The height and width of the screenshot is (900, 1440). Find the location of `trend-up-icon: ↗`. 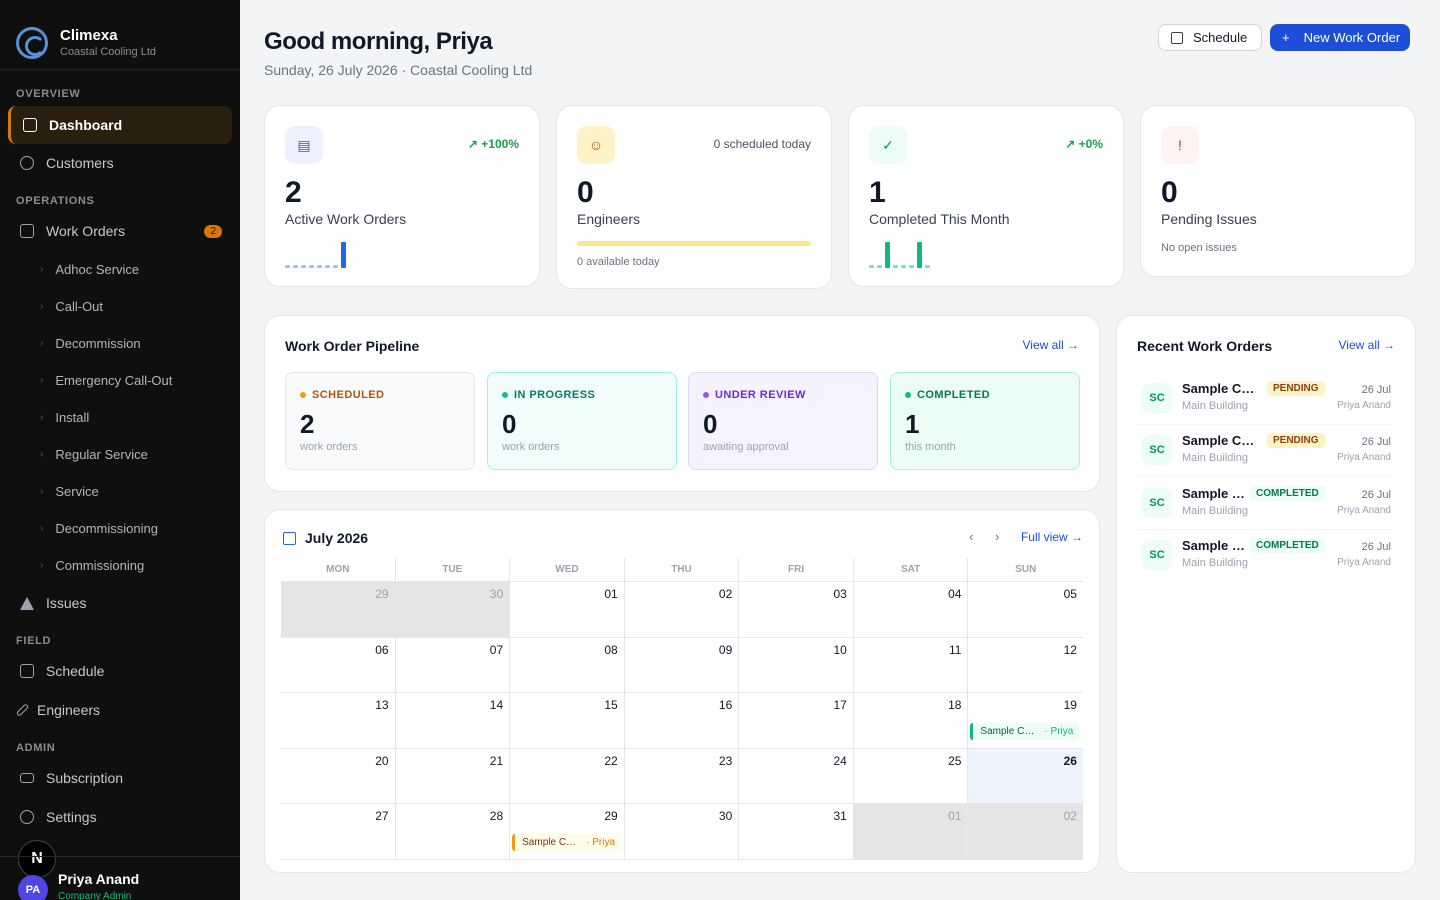

trend-up-icon: ↗ is located at coordinates (1070, 144).